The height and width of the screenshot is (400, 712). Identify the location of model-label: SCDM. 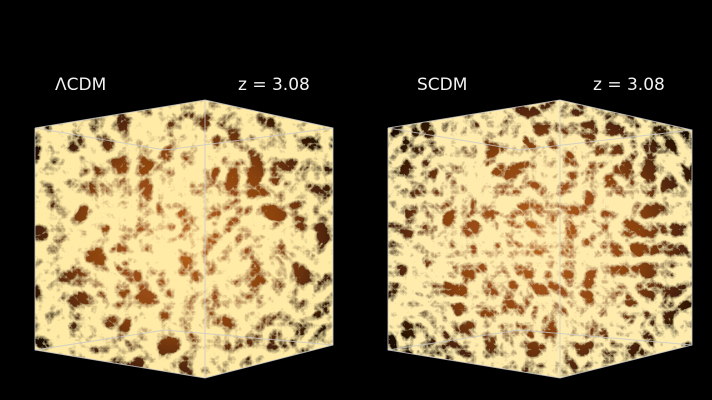
(442, 85).